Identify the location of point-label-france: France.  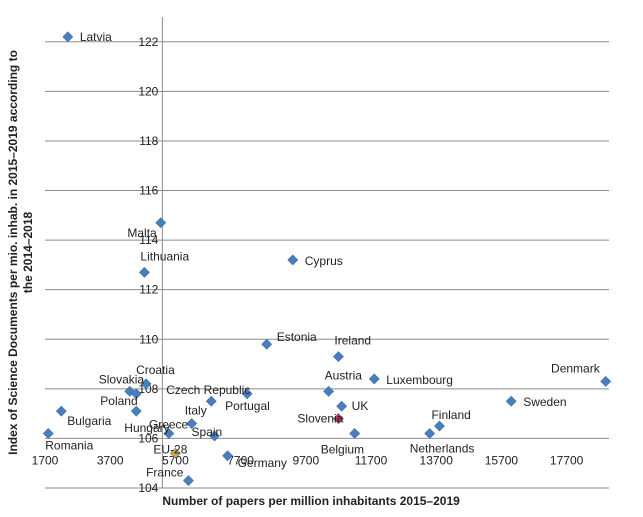
(165, 473).